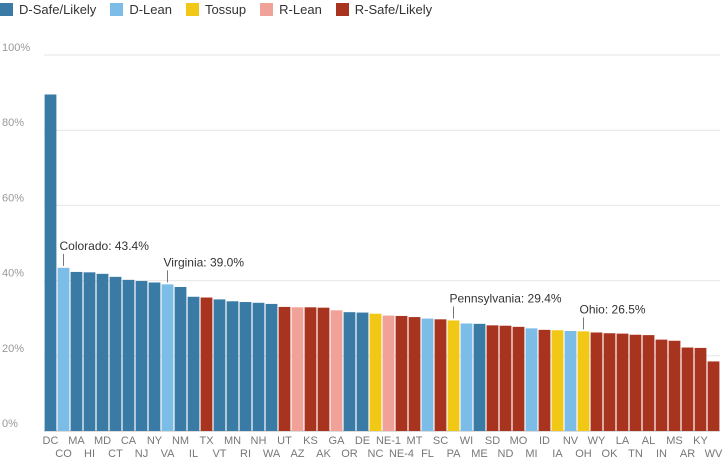  What do you see at coordinates (492, 378) in the screenshot?
I see `bar-sd` at bounding box center [492, 378].